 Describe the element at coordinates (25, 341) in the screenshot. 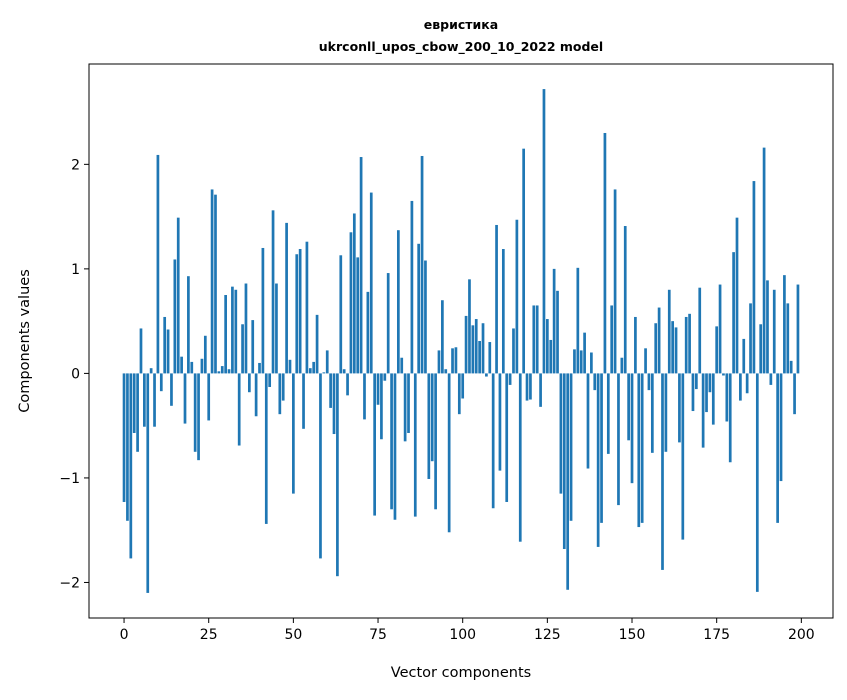

I see `y-axis-label: Components values` at that location.